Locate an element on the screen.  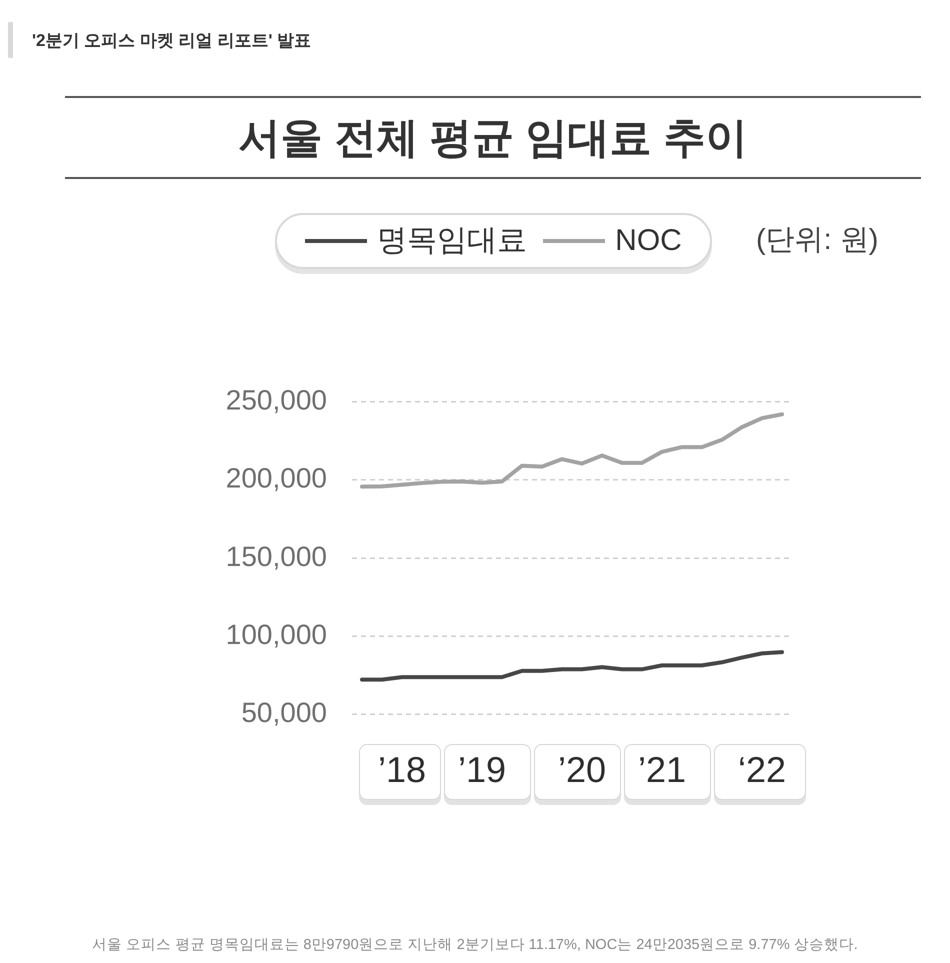
y-tick-label: 100,000 is located at coordinates (276, 634).